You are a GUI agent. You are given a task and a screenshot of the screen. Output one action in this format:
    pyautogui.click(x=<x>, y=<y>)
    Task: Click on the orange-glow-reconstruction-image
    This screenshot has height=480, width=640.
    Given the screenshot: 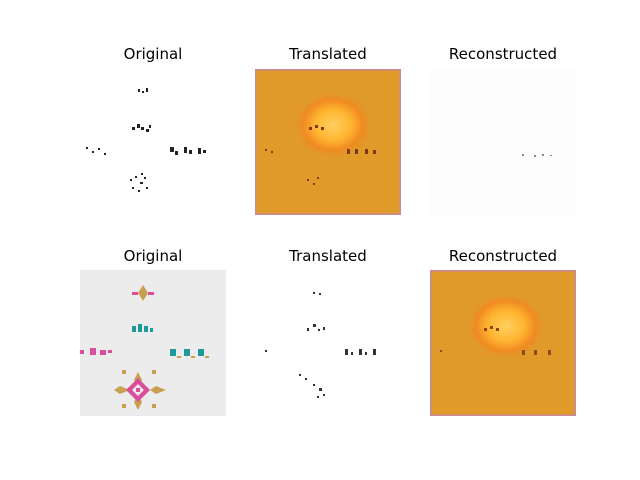 What is the action you would take?
    pyautogui.click(x=503, y=343)
    